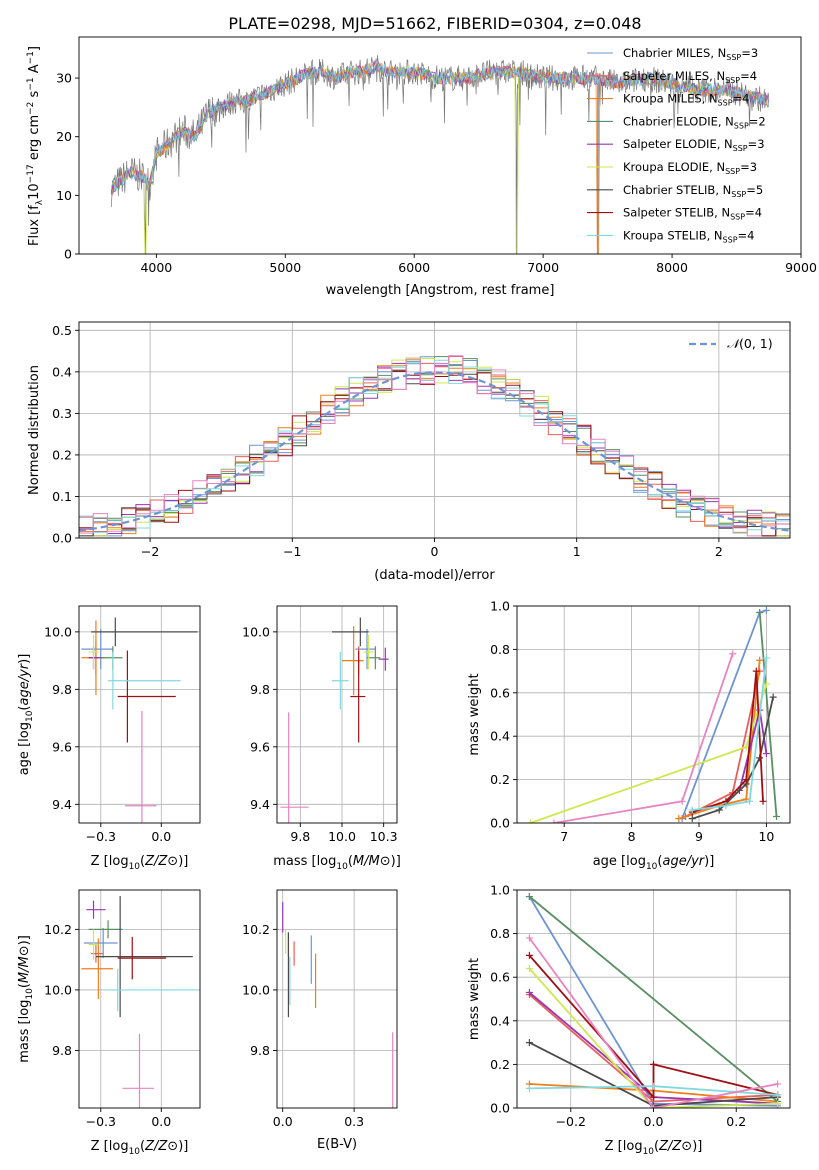  I want to click on x-tick-label: 0.0, so click(654, 1121).